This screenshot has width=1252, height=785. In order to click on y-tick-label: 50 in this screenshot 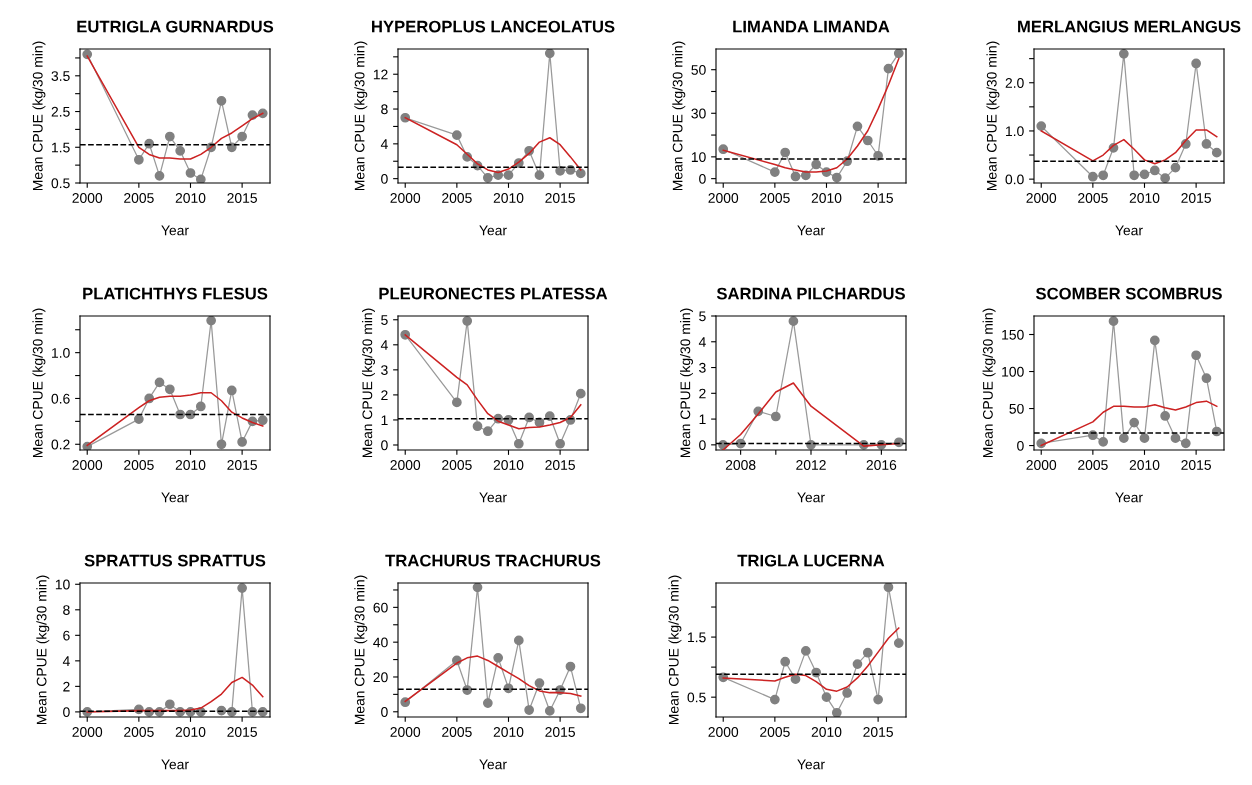, I will do `click(698, 70)`.